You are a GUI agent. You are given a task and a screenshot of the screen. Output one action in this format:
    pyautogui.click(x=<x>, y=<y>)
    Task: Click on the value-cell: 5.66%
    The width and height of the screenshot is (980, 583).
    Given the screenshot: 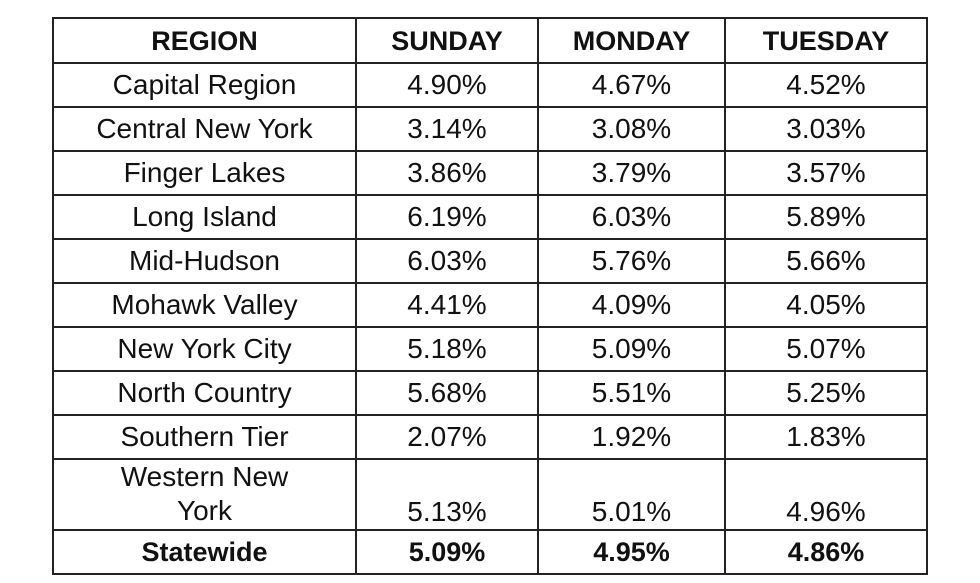 What is the action you would take?
    pyautogui.click(x=826, y=261)
    